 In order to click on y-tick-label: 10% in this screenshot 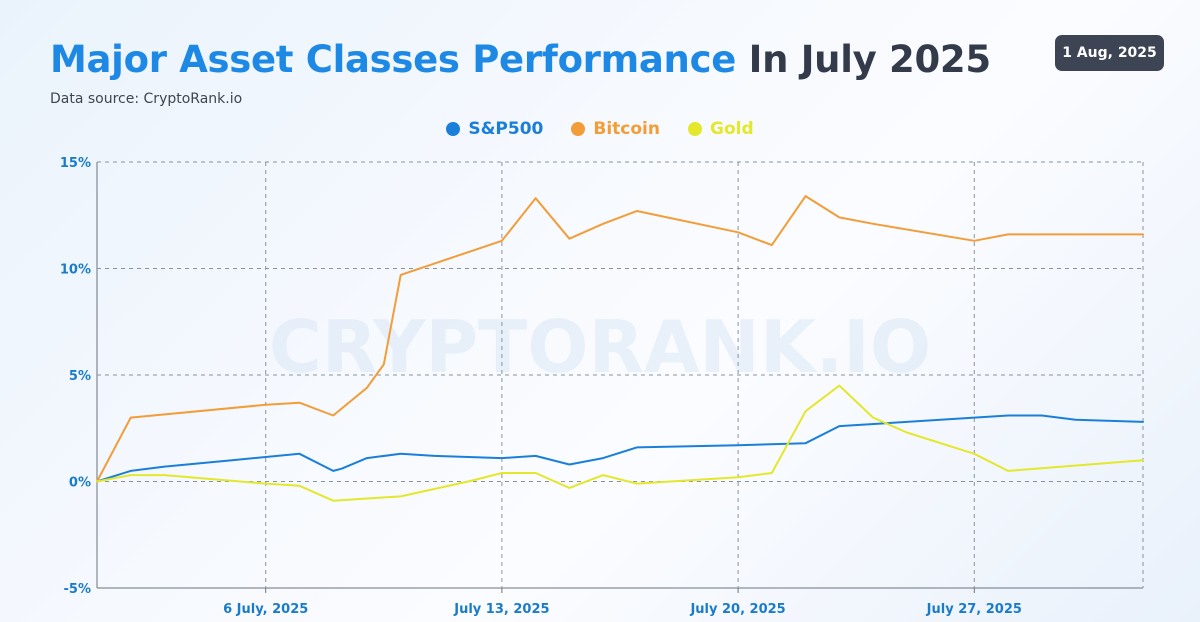, I will do `click(75, 270)`.